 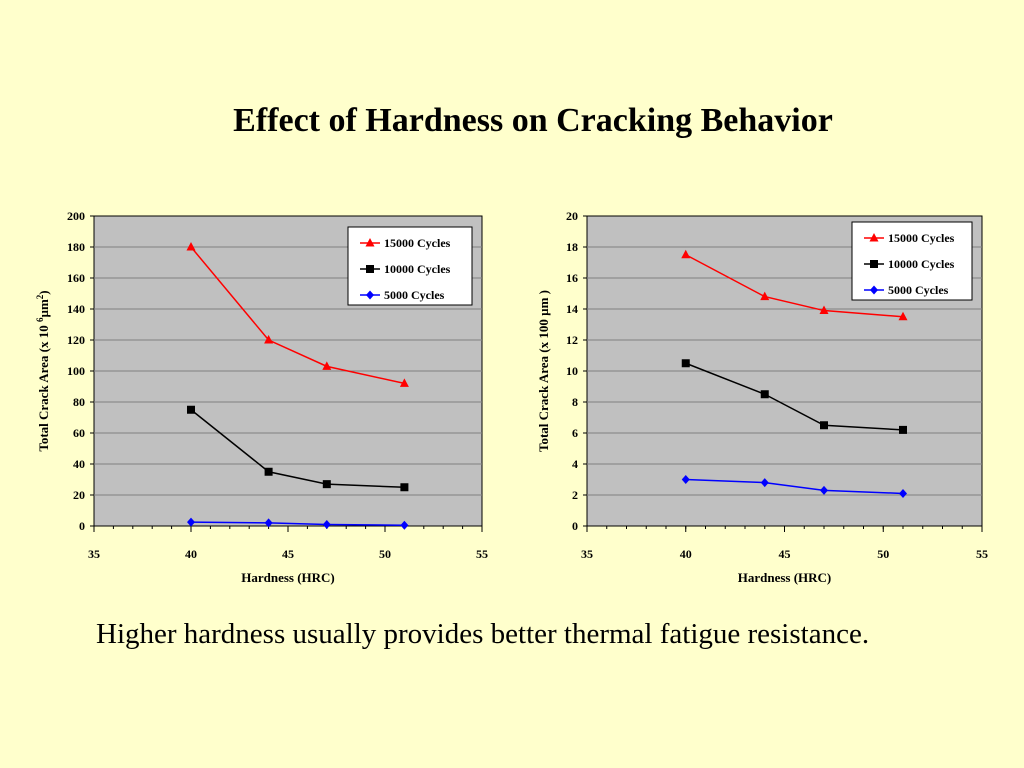 I want to click on y-tick-label: 40, so click(x=79, y=464).